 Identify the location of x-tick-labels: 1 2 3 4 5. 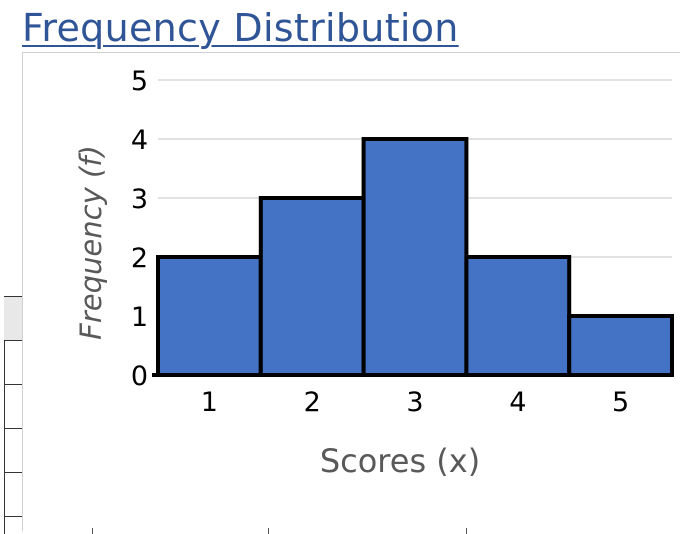
(415, 402).